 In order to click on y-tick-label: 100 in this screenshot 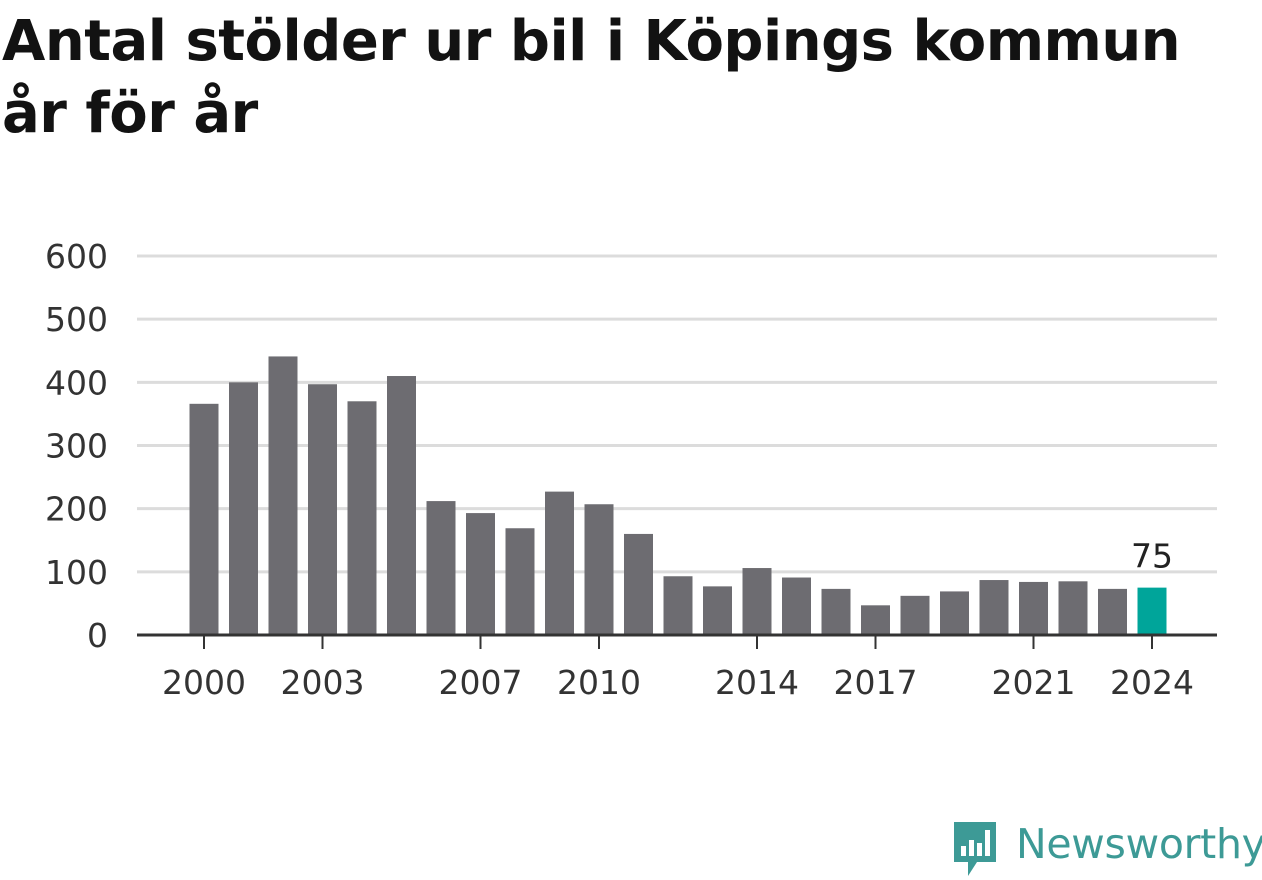, I will do `click(76, 572)`.